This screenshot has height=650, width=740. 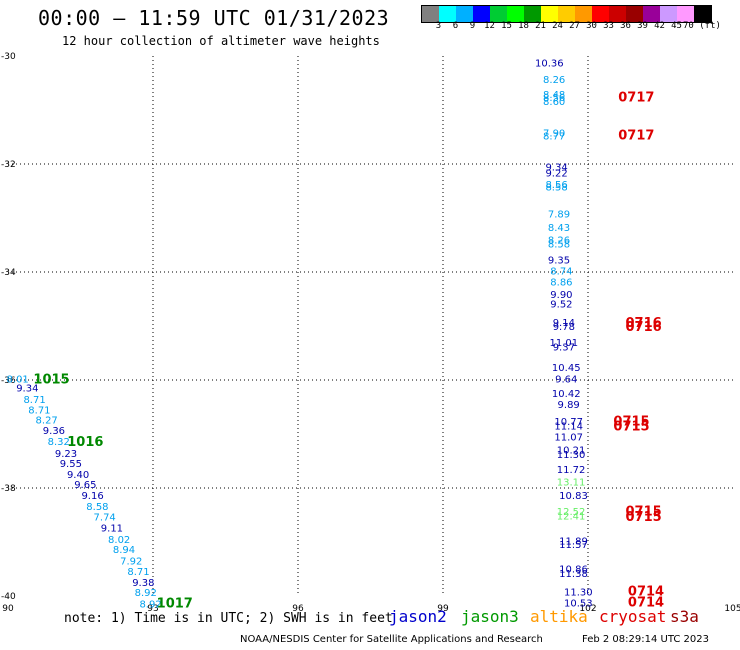 What do you see at coordinates (51, 379) in the screenshot?
I see `pass-time-label: 1015` at bounding box center [51, 379].